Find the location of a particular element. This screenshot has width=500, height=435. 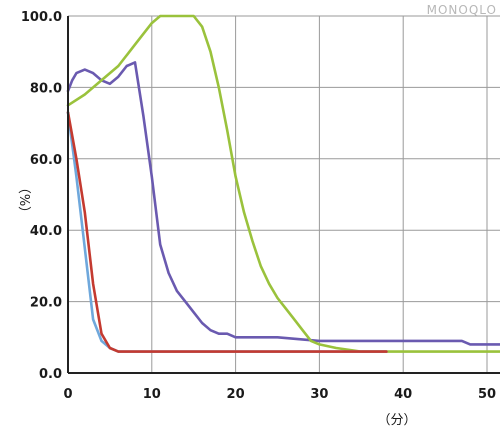

x-axis-label: （分） is located at coordinates (396, 420).